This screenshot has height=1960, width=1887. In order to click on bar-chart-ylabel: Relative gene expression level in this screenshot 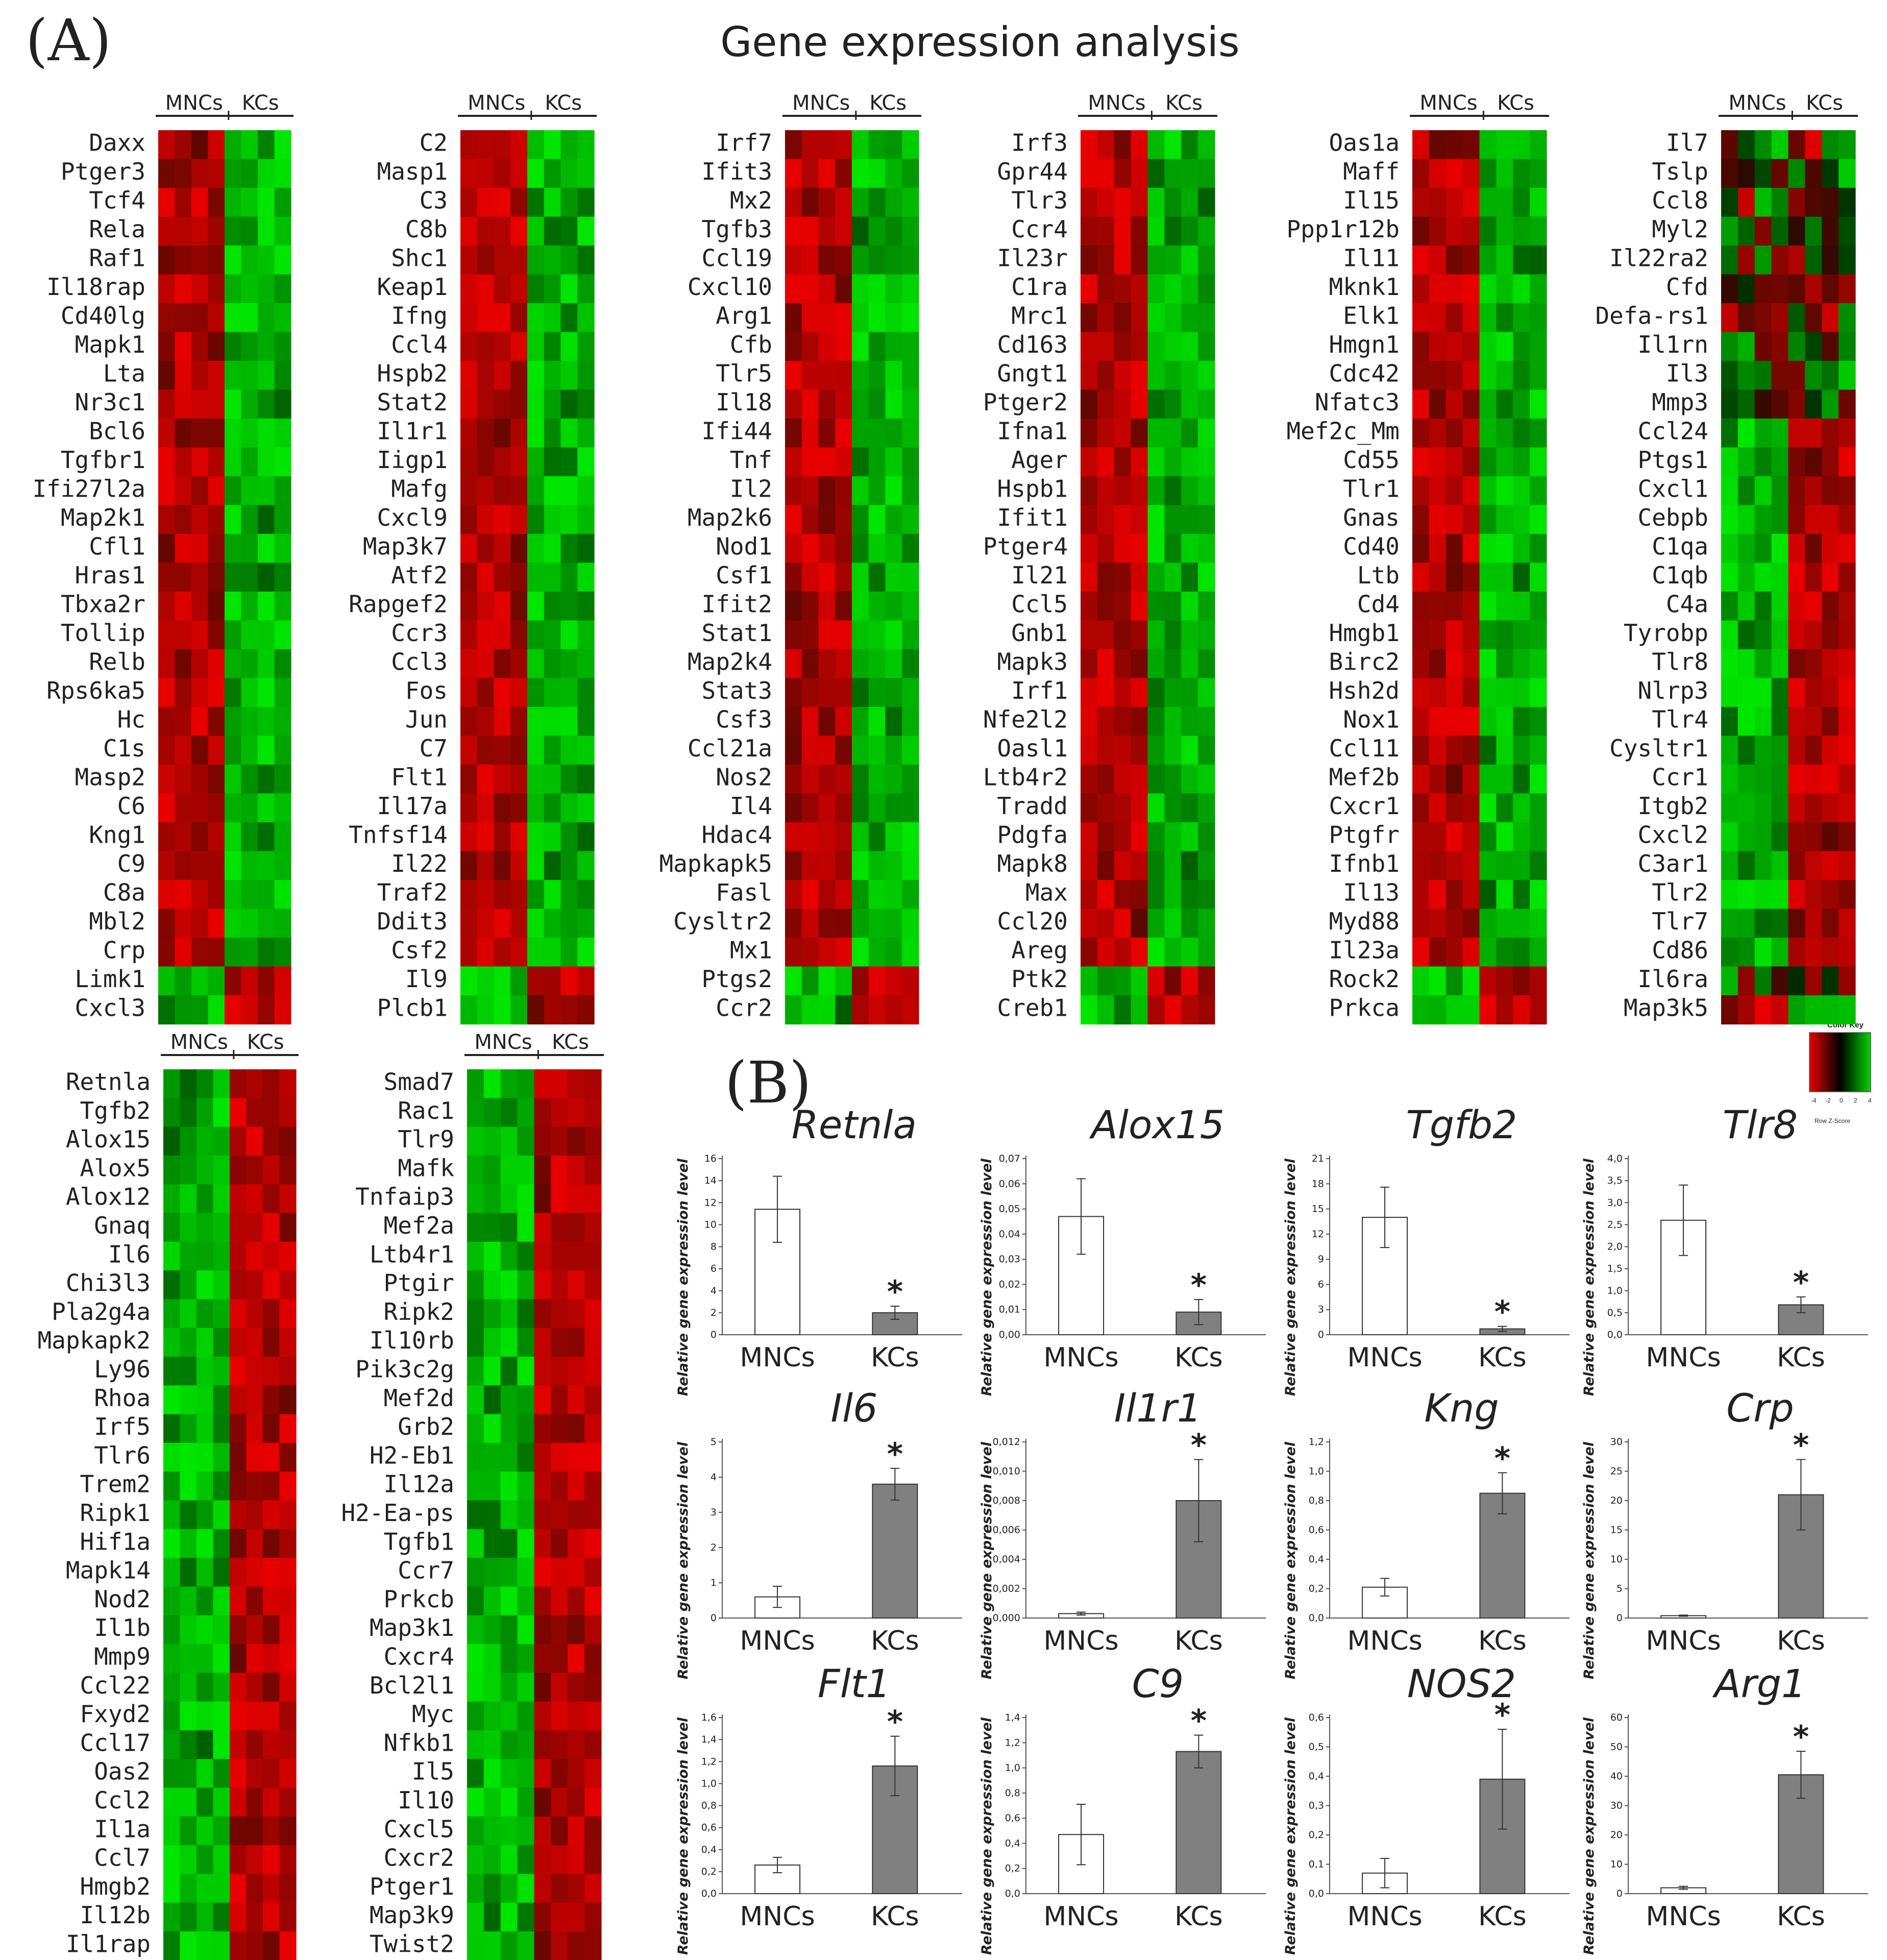, I will do `click(1290, 1560)`.